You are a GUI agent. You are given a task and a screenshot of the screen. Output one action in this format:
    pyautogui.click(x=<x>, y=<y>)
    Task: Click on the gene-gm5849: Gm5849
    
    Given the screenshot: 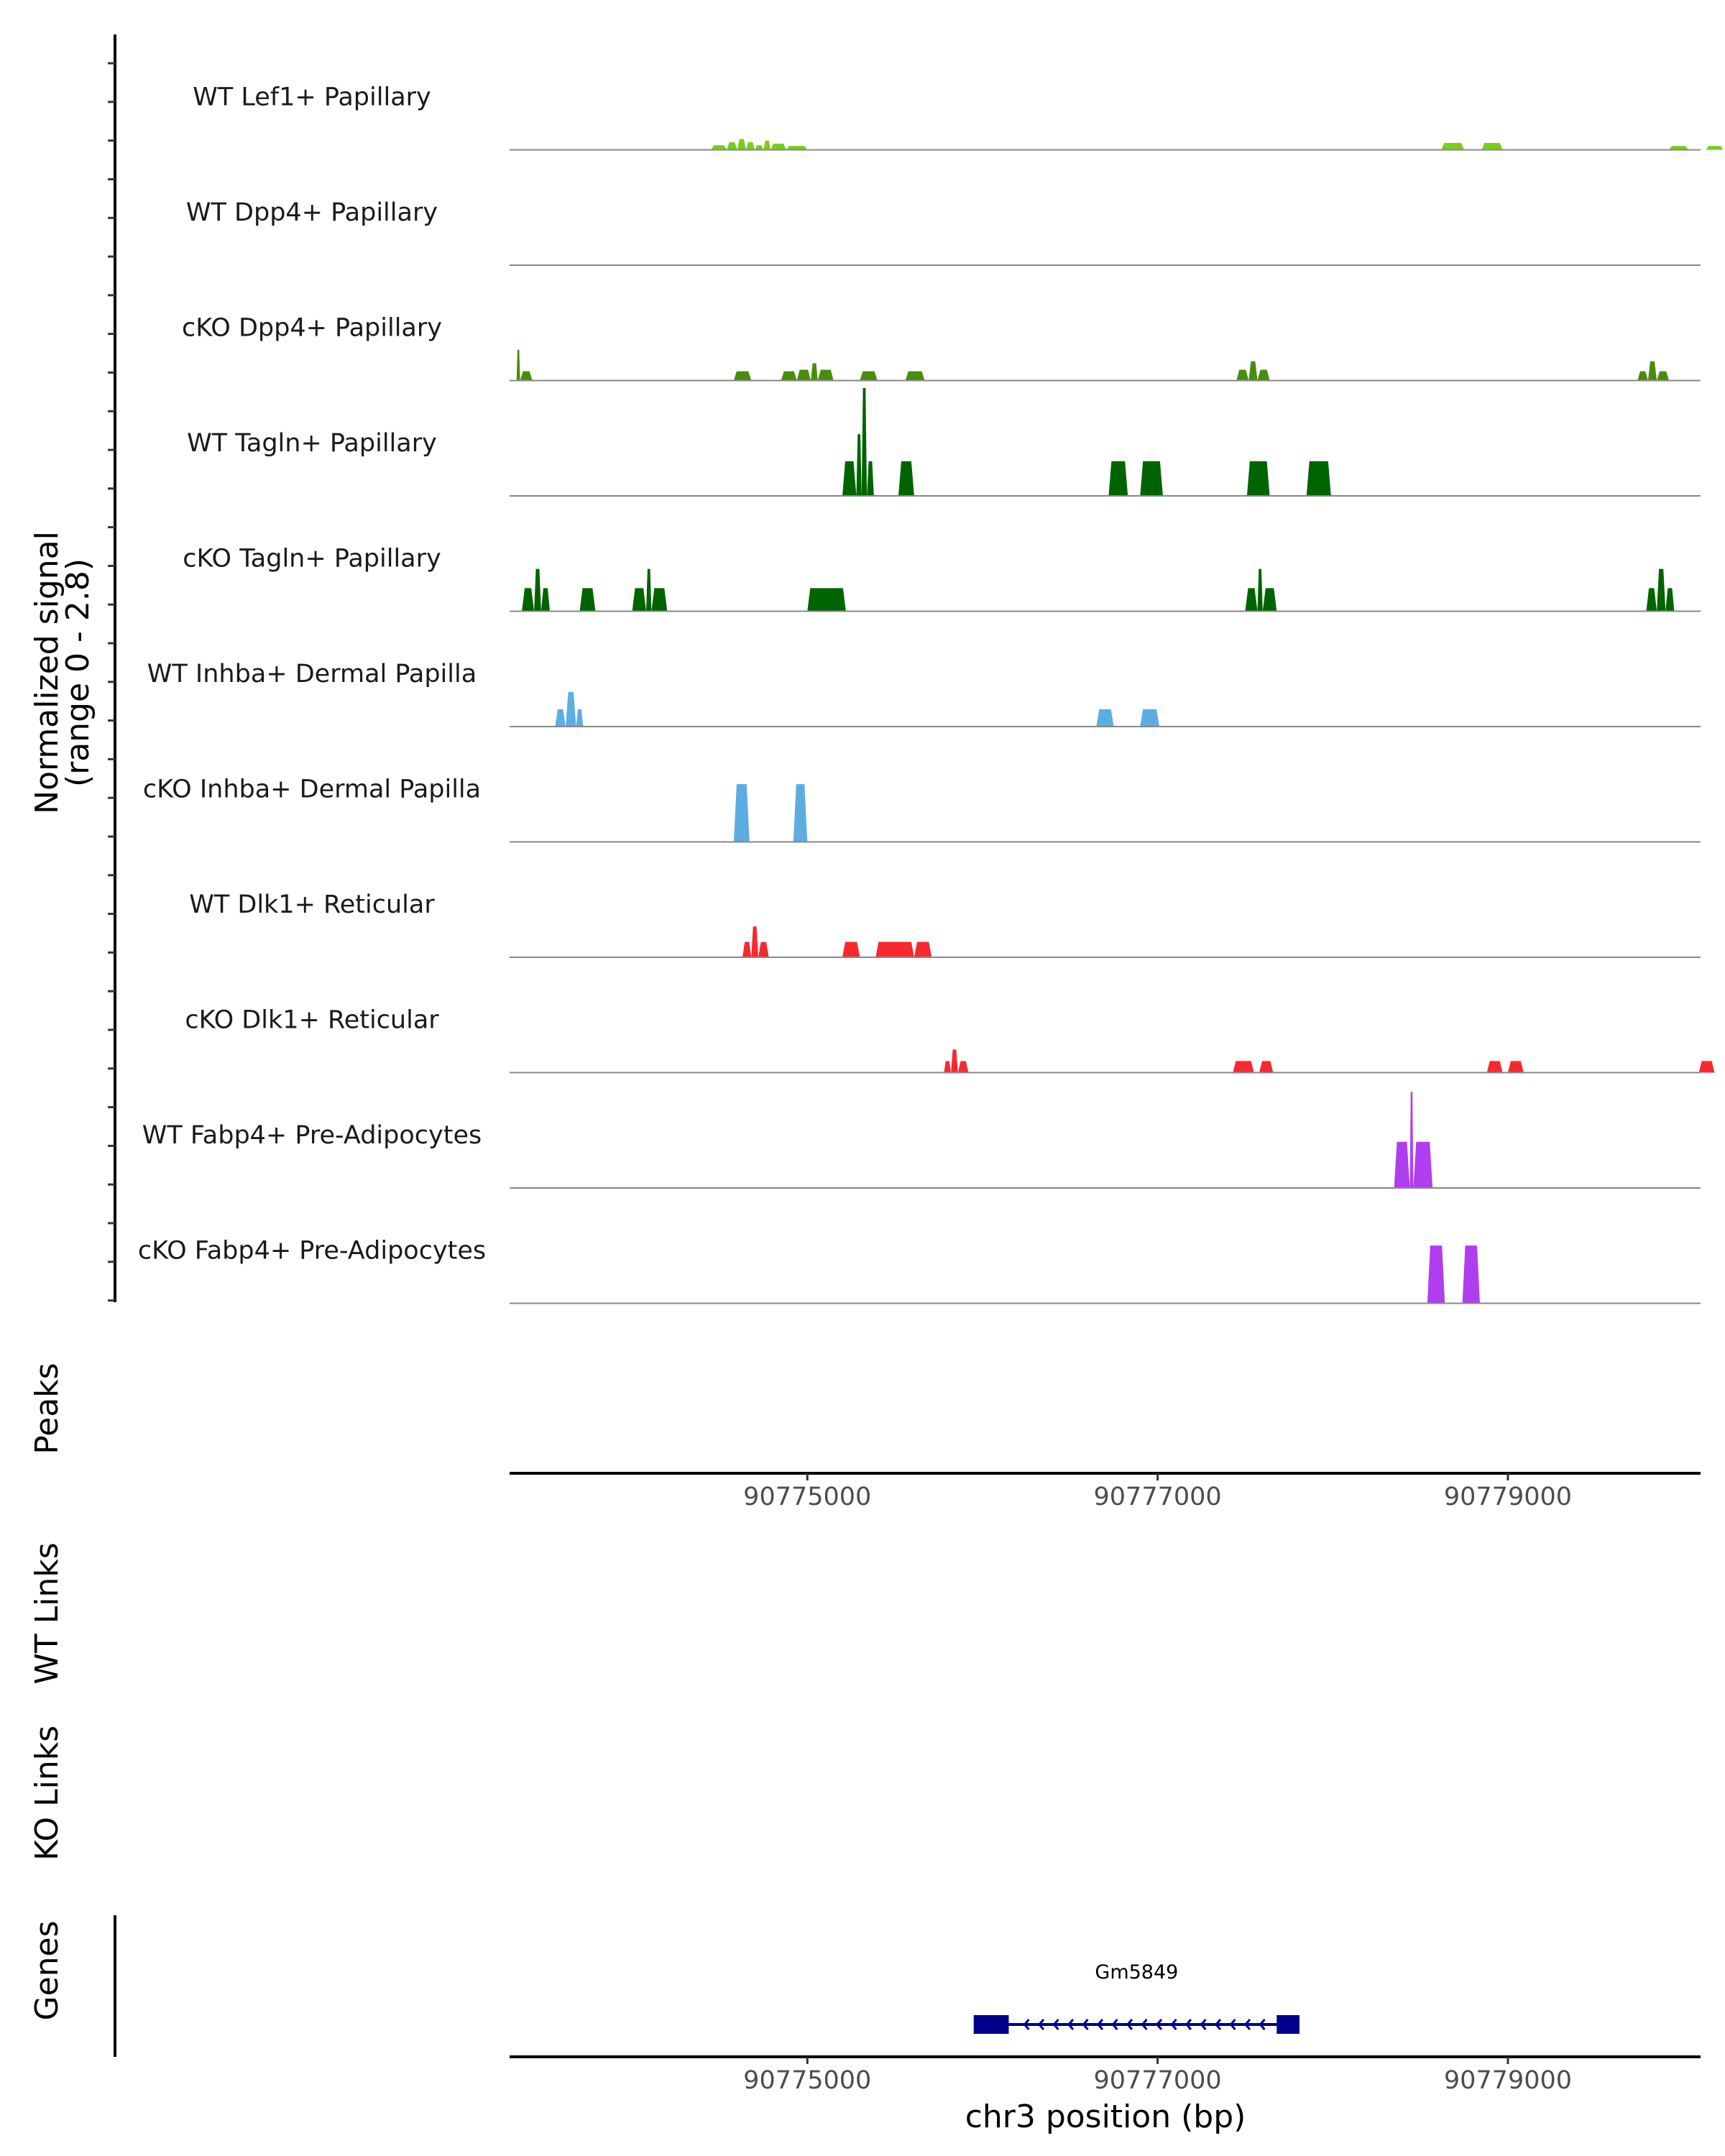 What is the action you would take?
    pyautogui.click(x=1136, y=1998)
    